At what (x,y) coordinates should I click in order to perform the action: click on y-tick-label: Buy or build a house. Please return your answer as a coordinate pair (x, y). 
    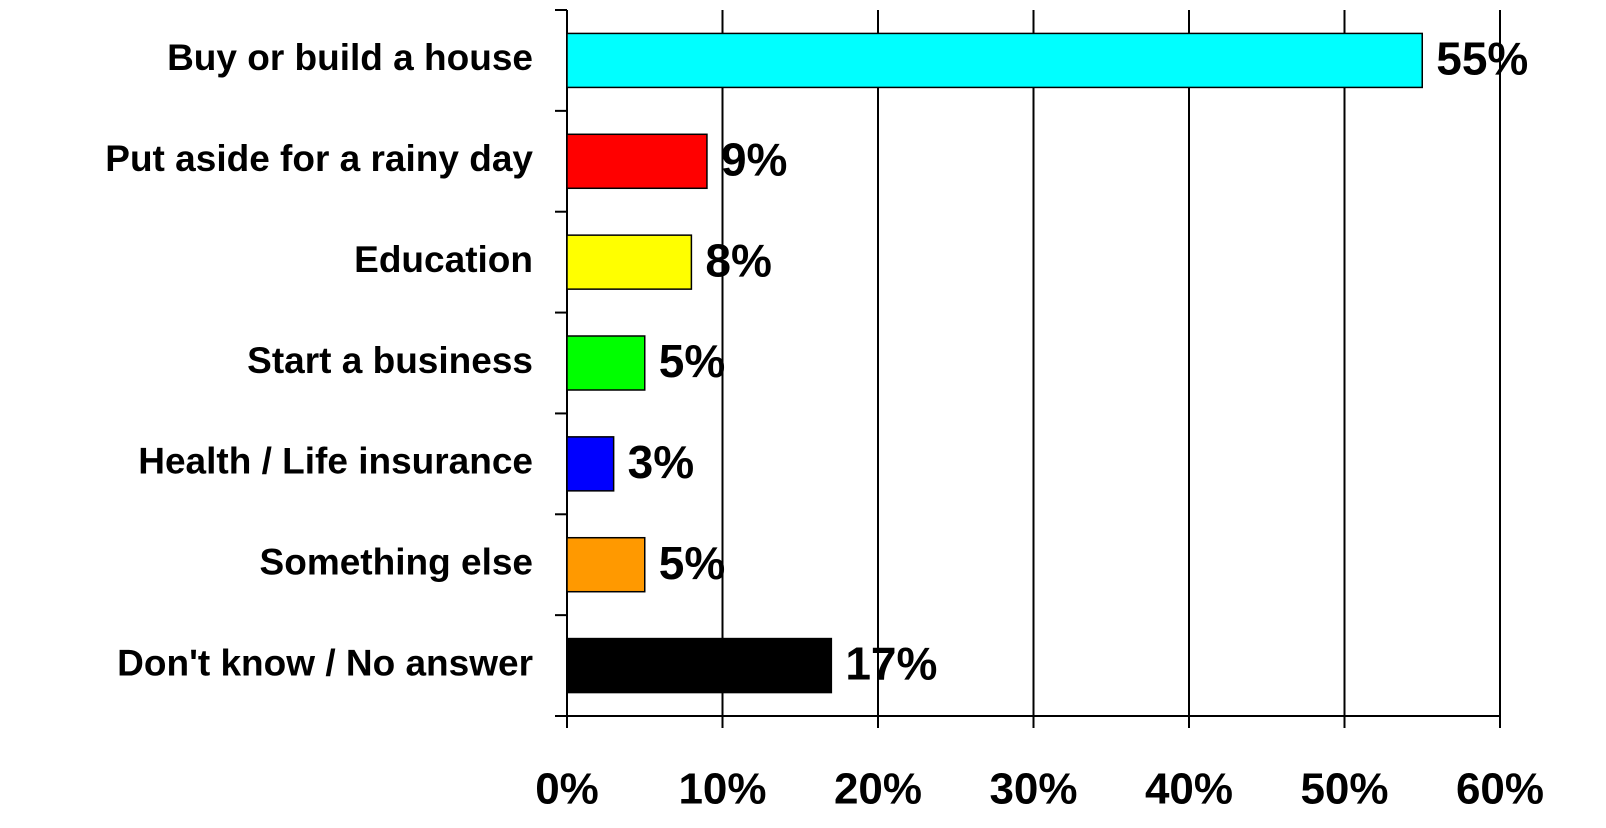
    Looking at the image, I should click on (350, 57).